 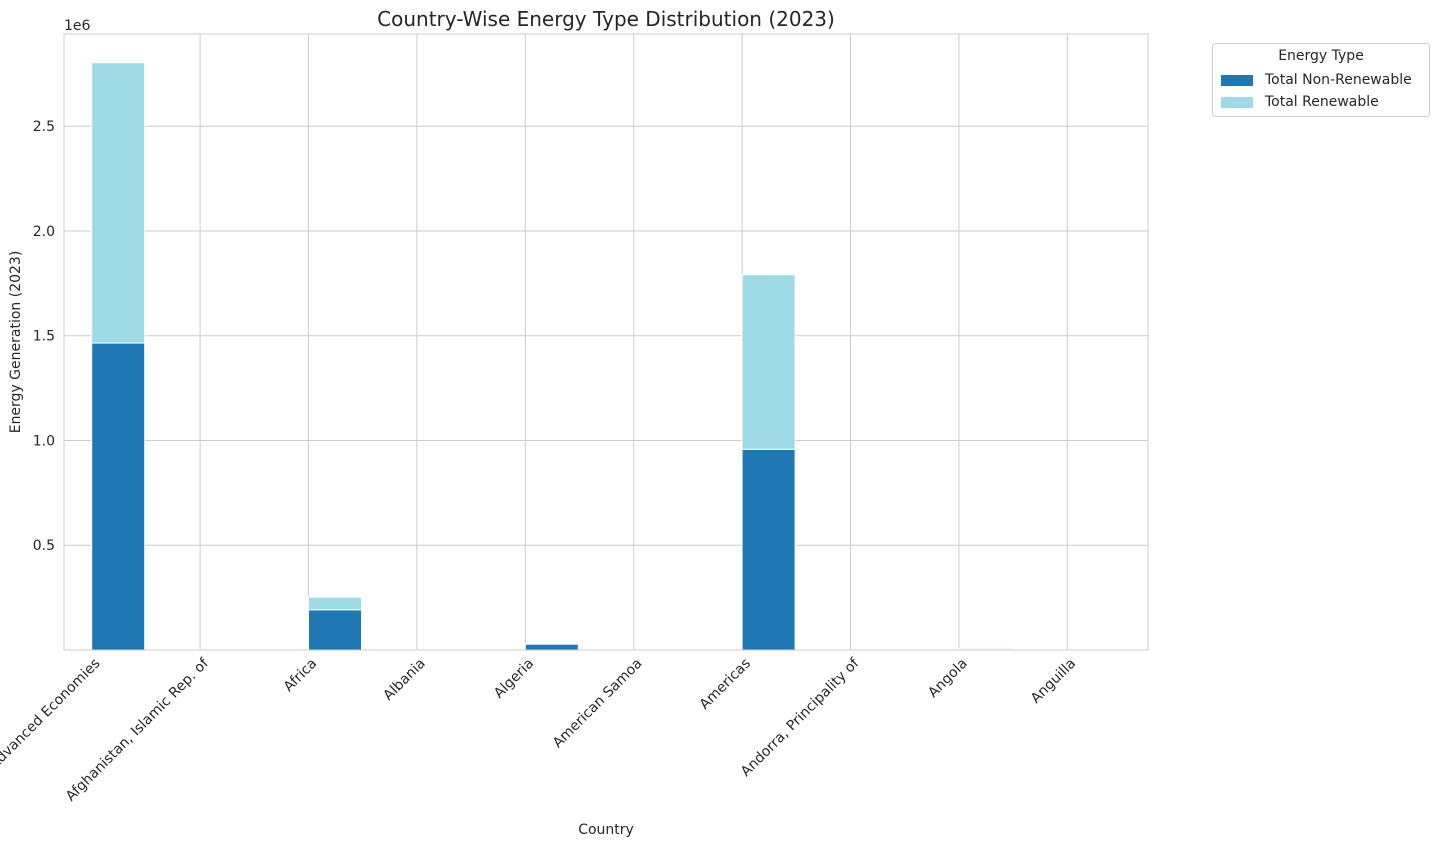 What do you see at coordinates (44, 232) in the screenshot?
I see `y-tick-label: 2.0` at bounding box center [44, 232].